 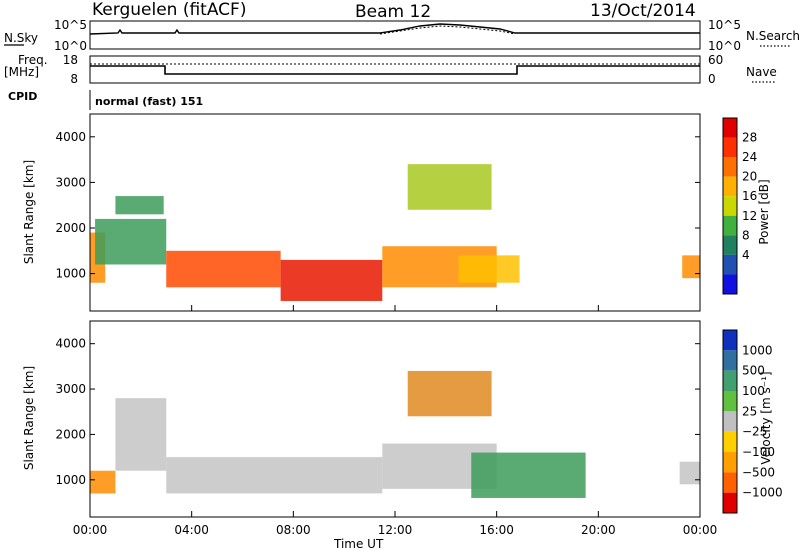 What do you see at coordinates (754, 432) in the screenshot?
I see `colorbar-tick-4: −25` at bounding box center [754, 432].